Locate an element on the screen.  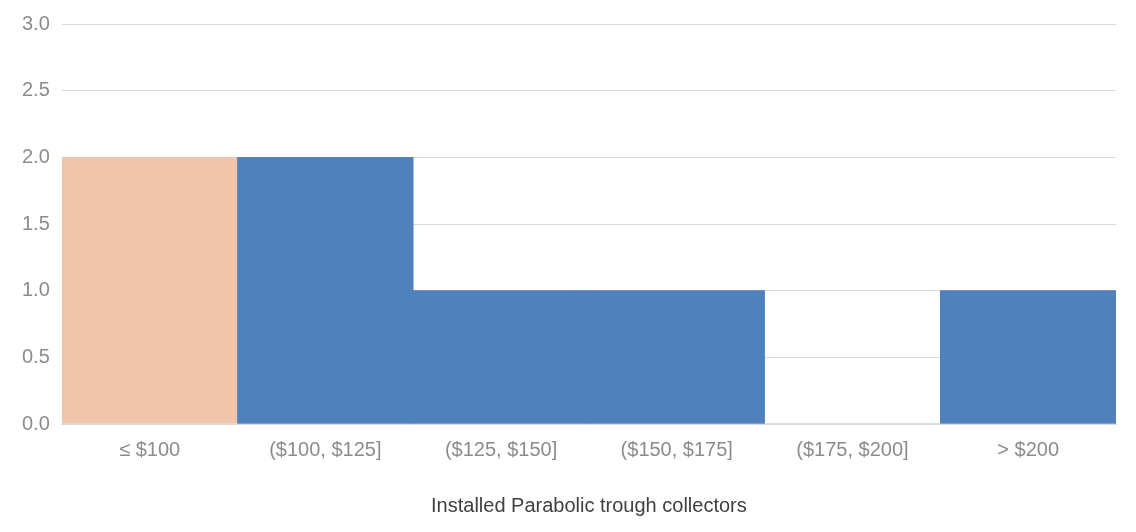
y-tick-label: 3.0 is located at coordinates (35, 22).